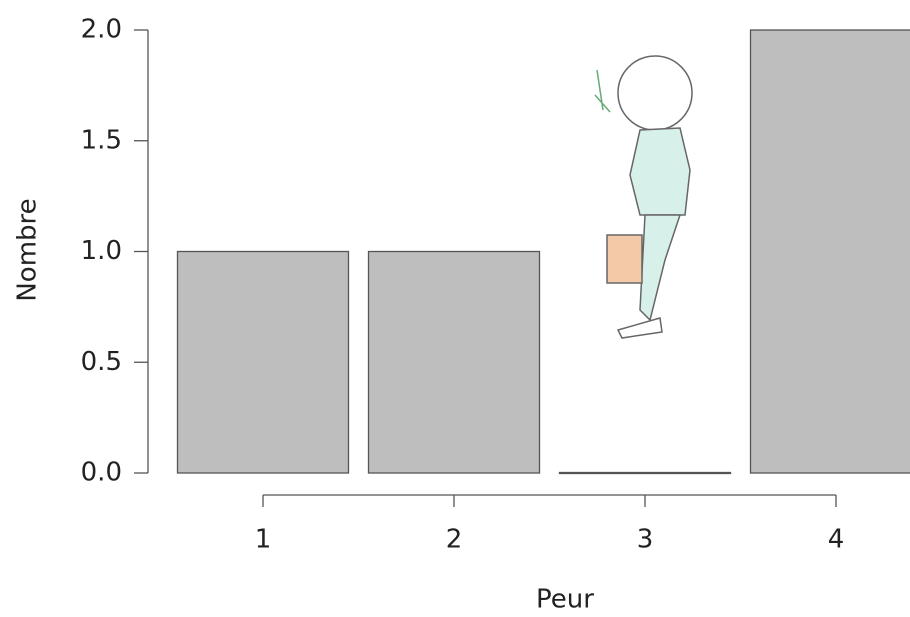  What do you see at coordinates (836, 540) in the screenshot?
I see `x-tick-label: 4` at bounding box center [836, 540].